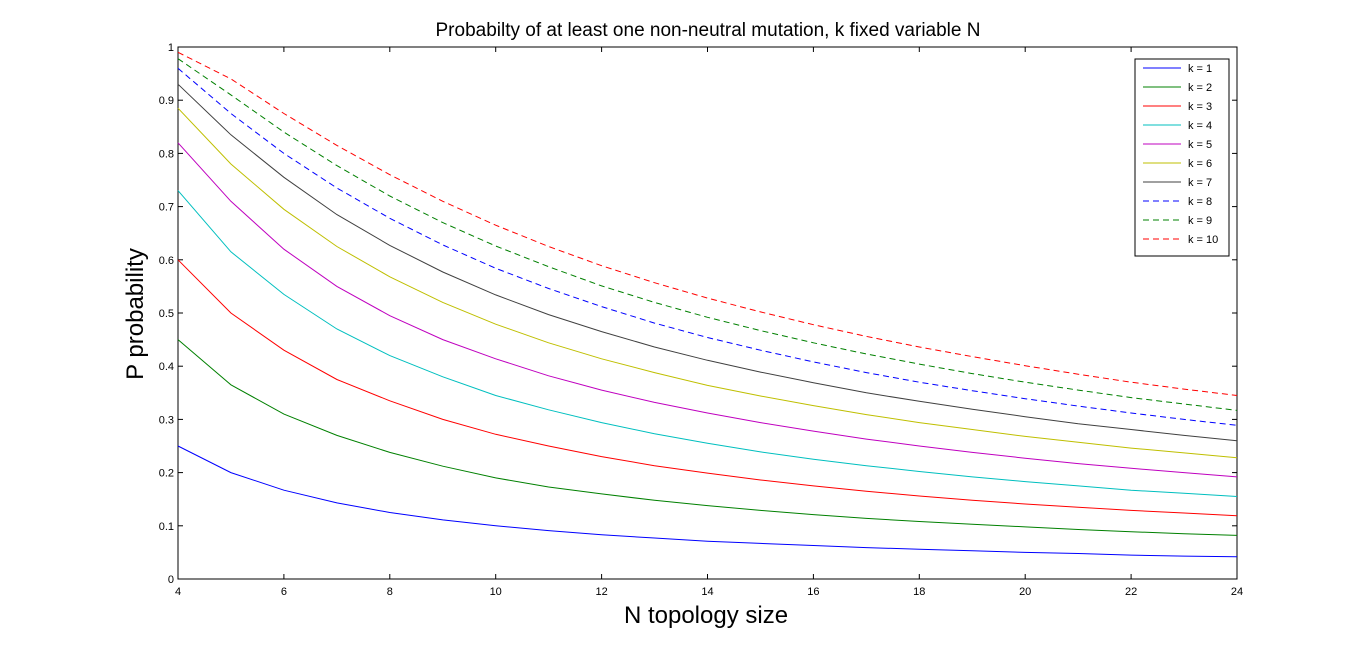  I want to click on y-tick-label: 1, so click(171, 48).